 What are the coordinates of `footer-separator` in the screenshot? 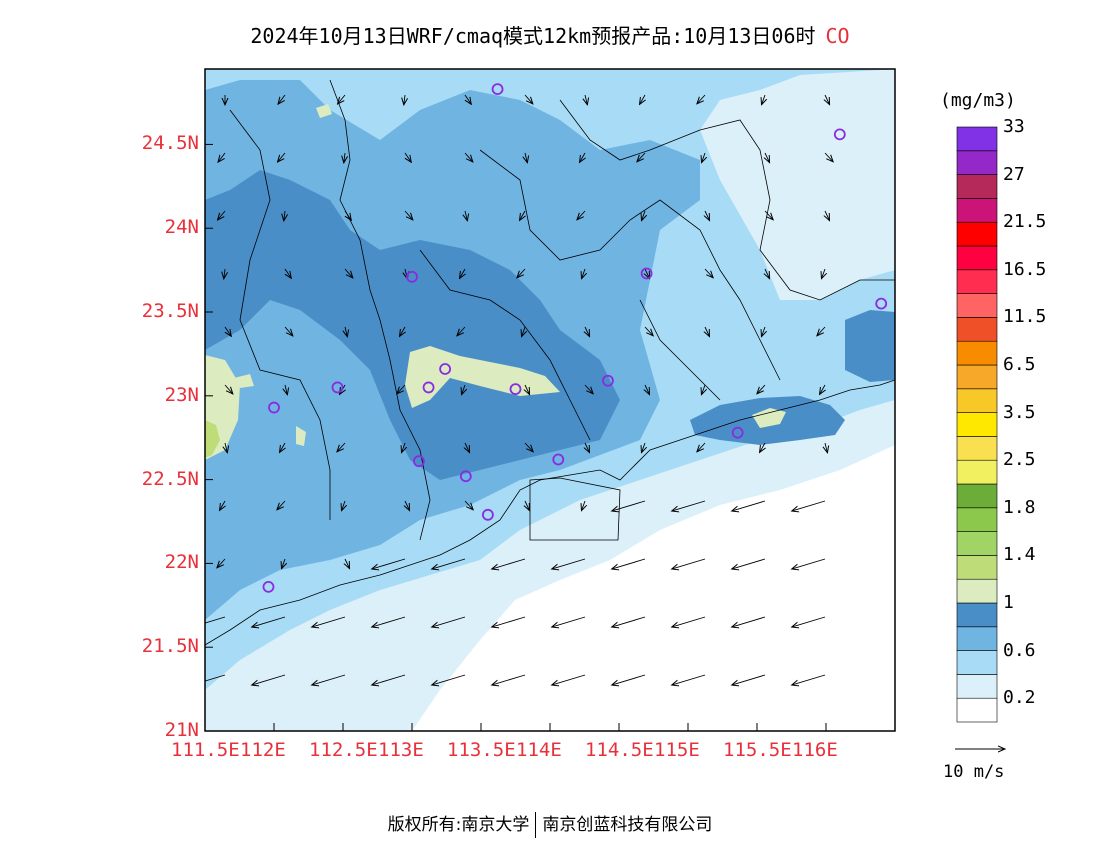 It's located at (536, 825).